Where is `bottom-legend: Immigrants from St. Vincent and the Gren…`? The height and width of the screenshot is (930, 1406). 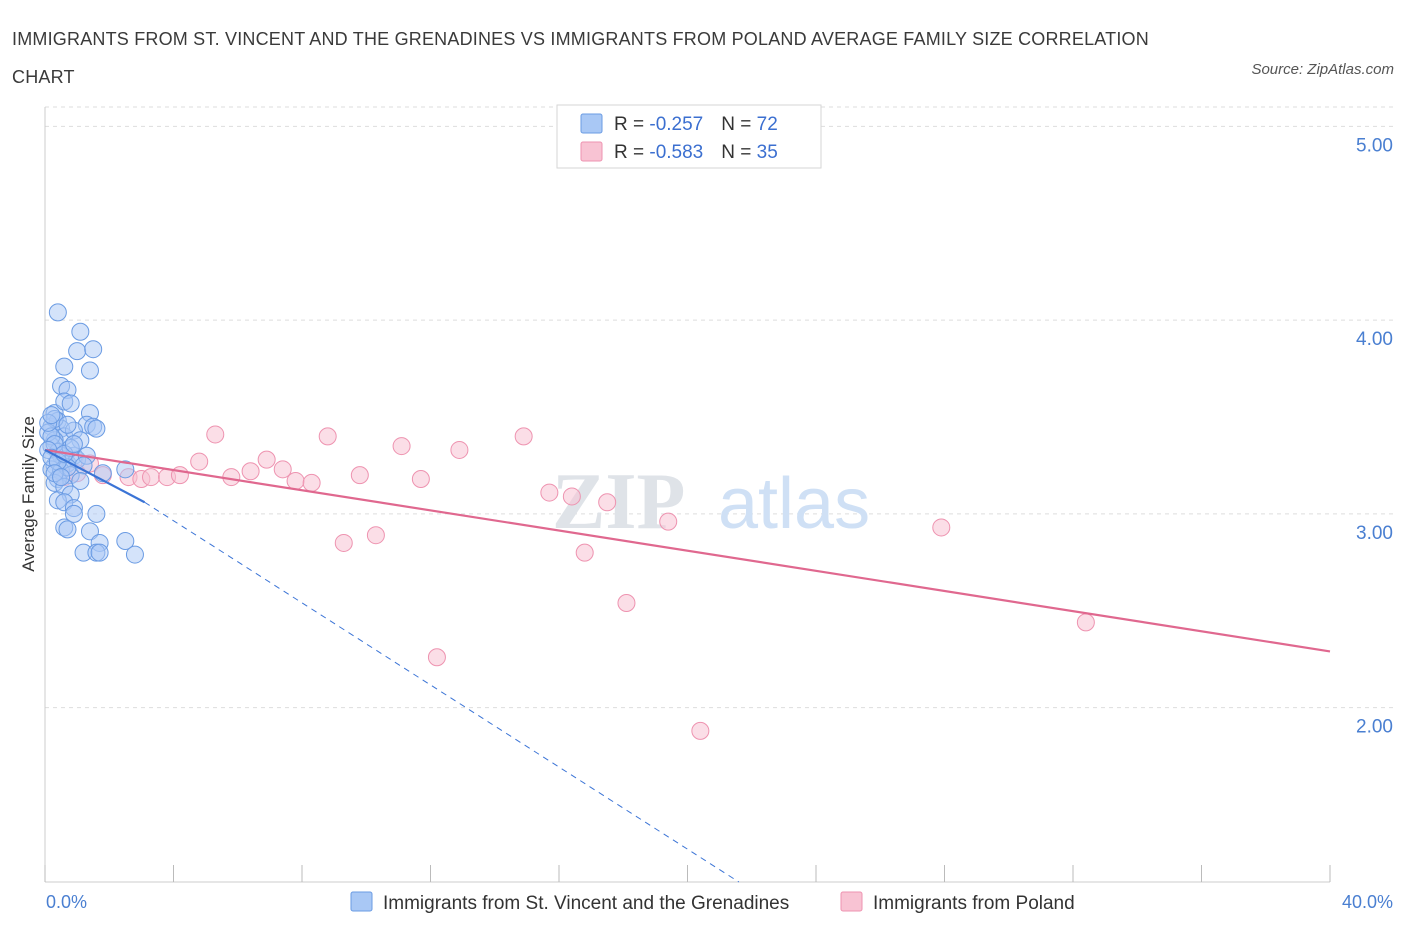 bottom-legend: Immigrants from St. Vincent and the Gren… is located at coordinates (712, 902).